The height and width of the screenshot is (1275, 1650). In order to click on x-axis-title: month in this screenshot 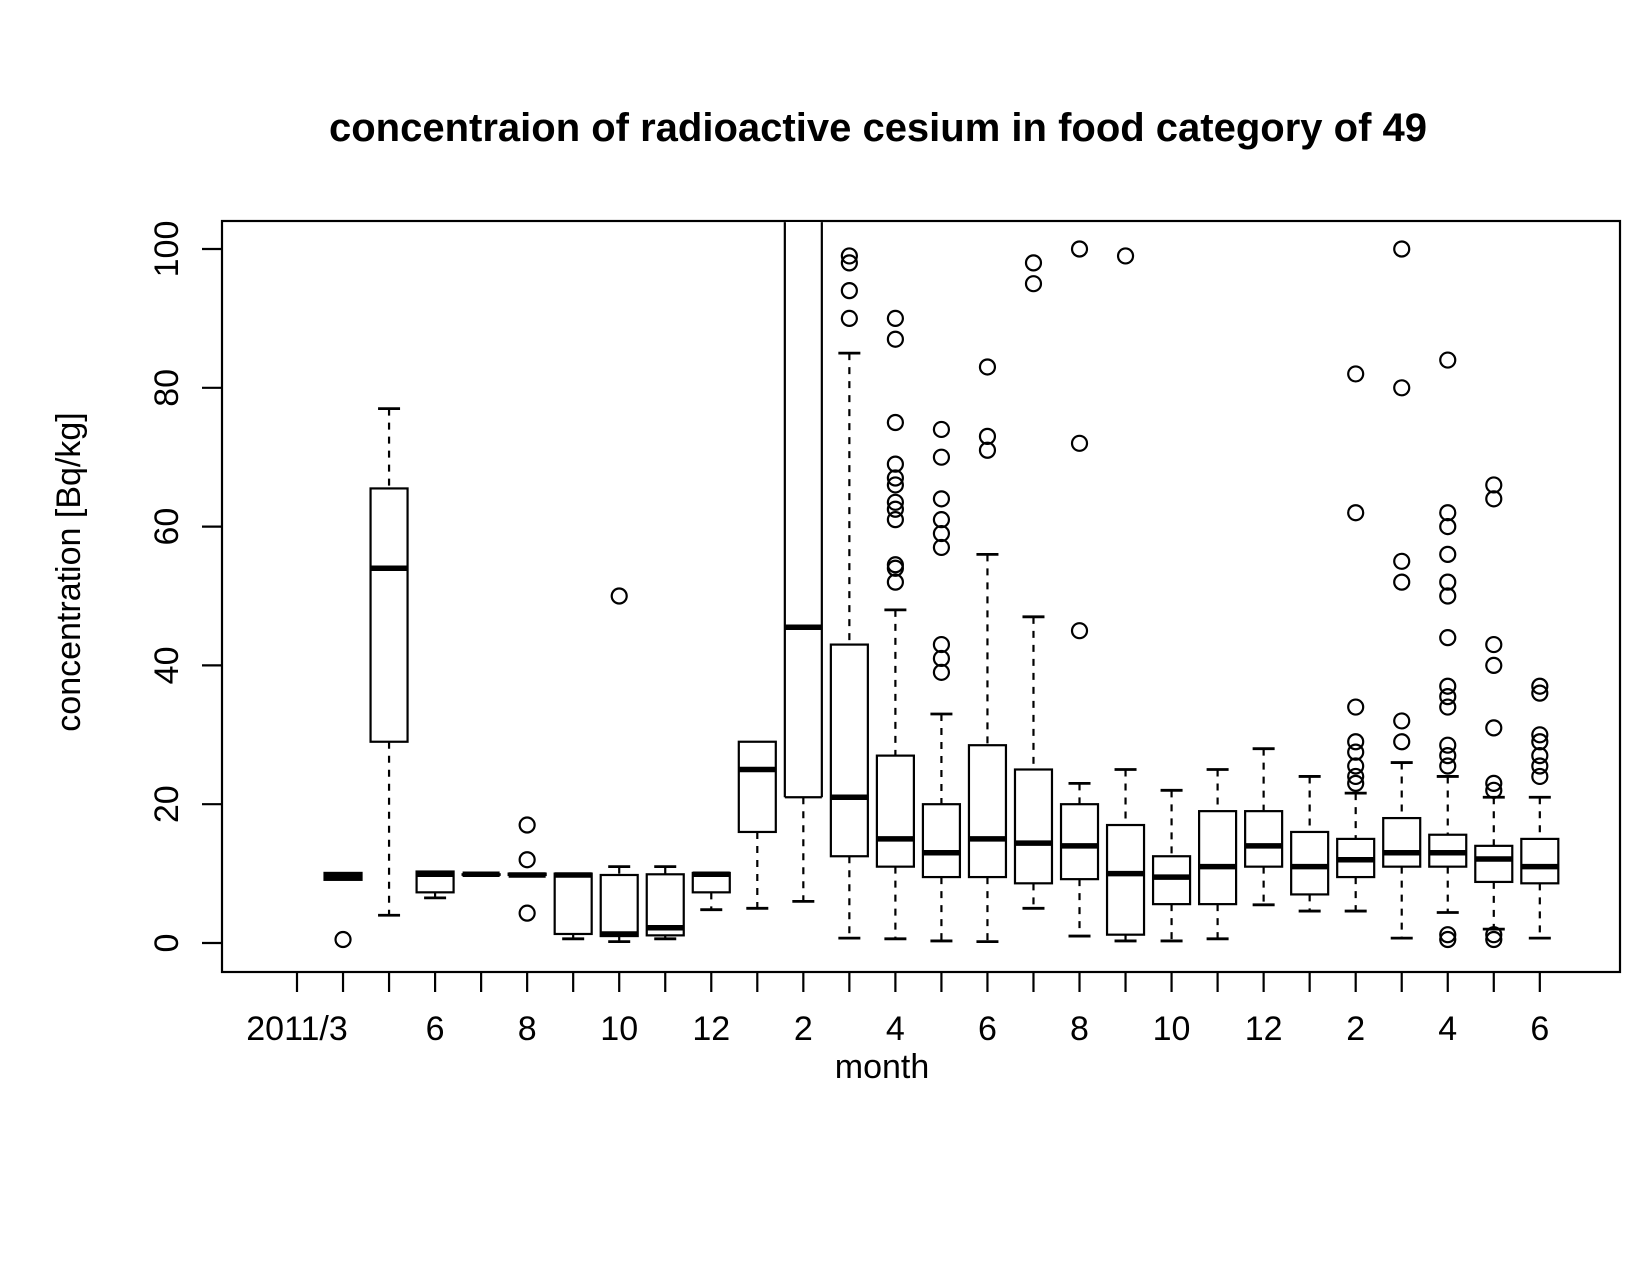, I will do `click(882, 1067)`.